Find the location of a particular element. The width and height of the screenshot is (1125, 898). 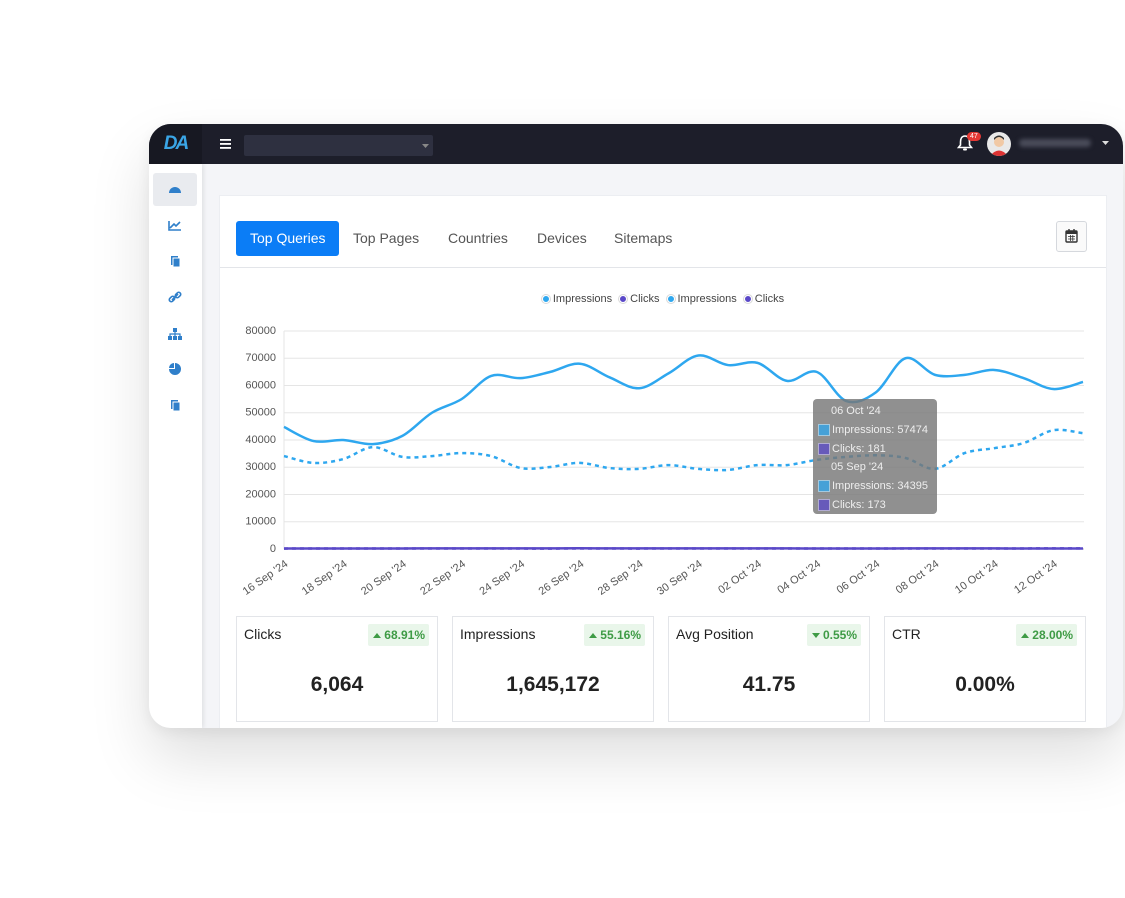

avatar-image is located at coordinates (999, 145).